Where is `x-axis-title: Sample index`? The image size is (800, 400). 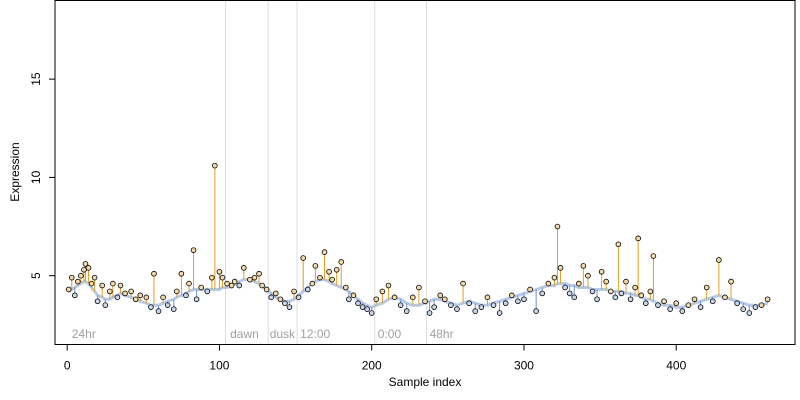
x-axis-title: Sample index is located at coordinates (425, 382).